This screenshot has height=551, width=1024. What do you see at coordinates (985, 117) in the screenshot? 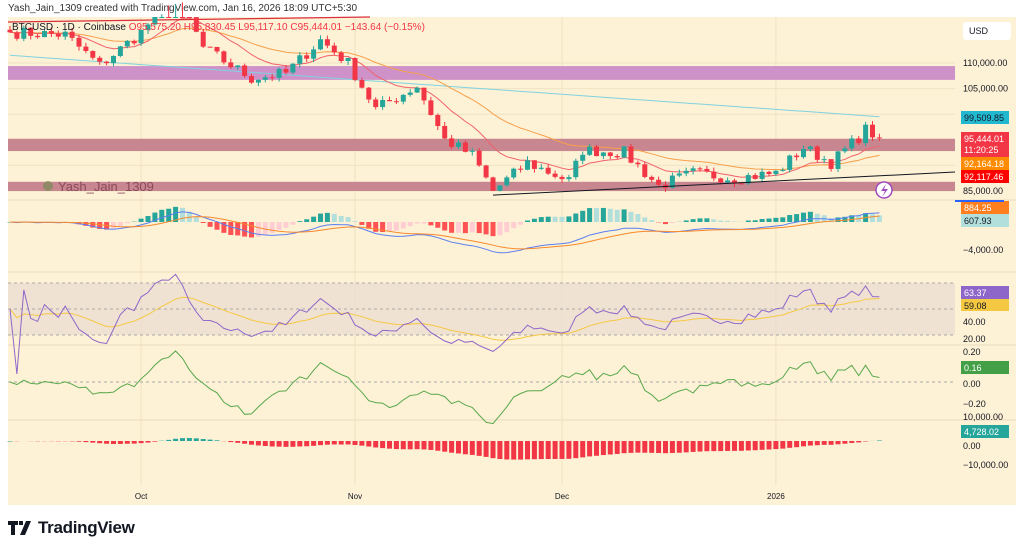
I see `long-ma-price-tag-bg` at bounding box center [985, 117].